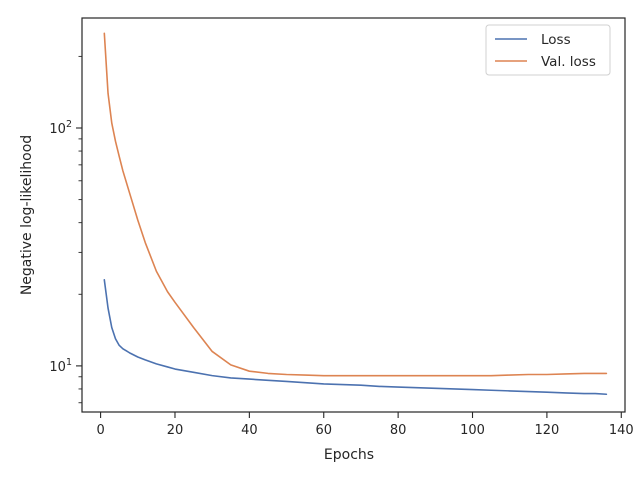 This screenshot has height=480, width=640. Describe the element at coordinates (472, 430) in the screenshot. I see `x-tick-label: 100` at that location.